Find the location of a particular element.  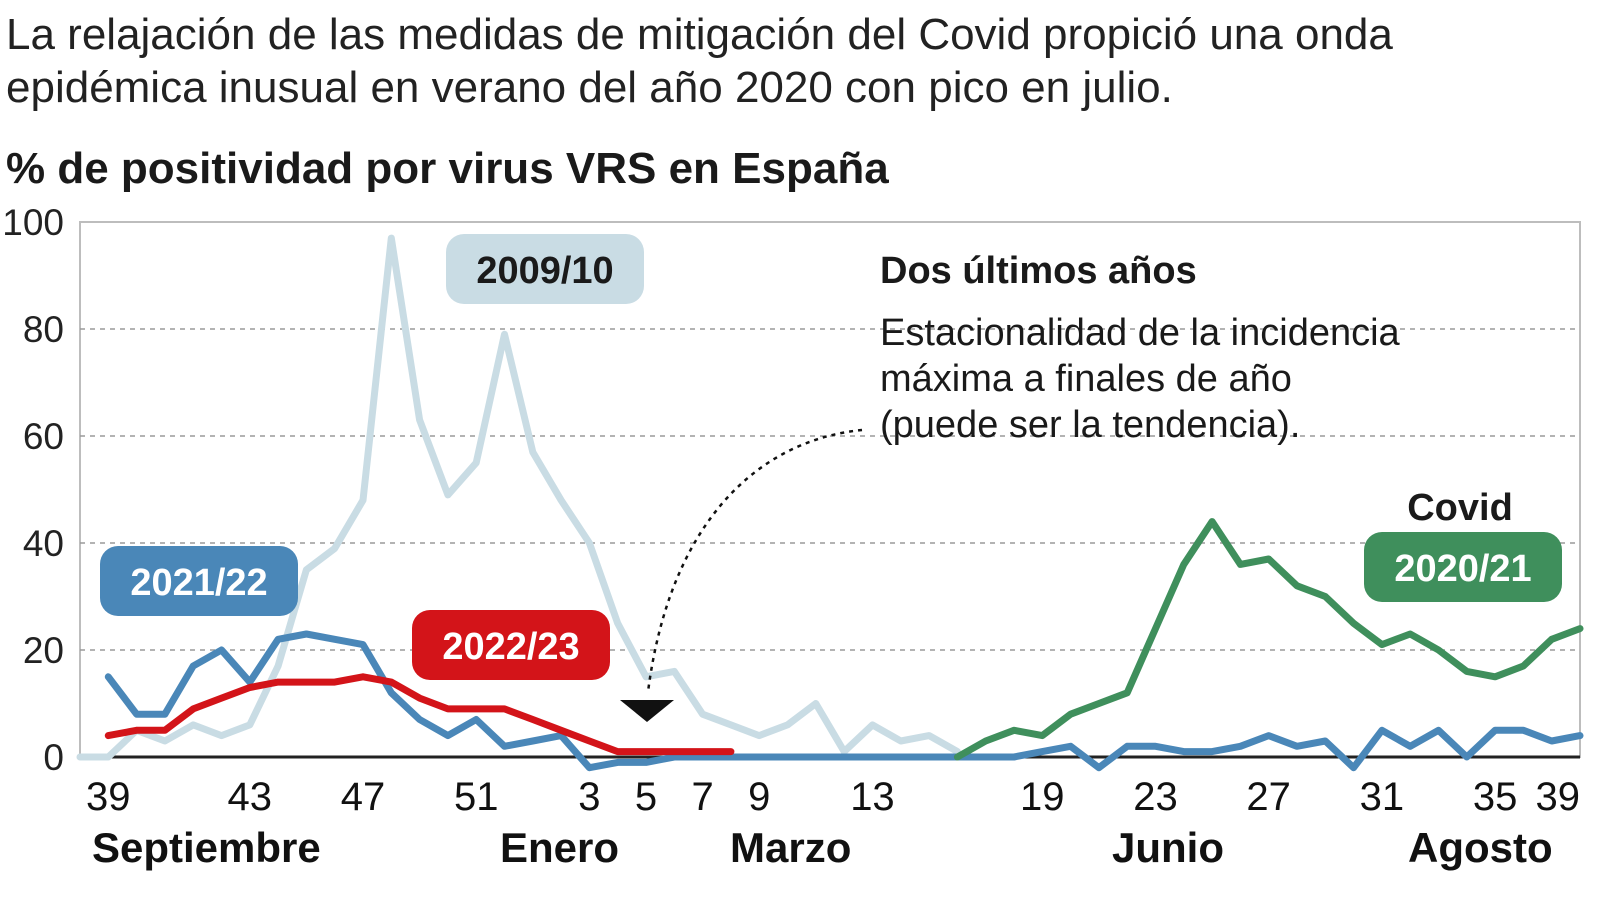

y-tick-label: 40 is located at coordinates (43, 543).